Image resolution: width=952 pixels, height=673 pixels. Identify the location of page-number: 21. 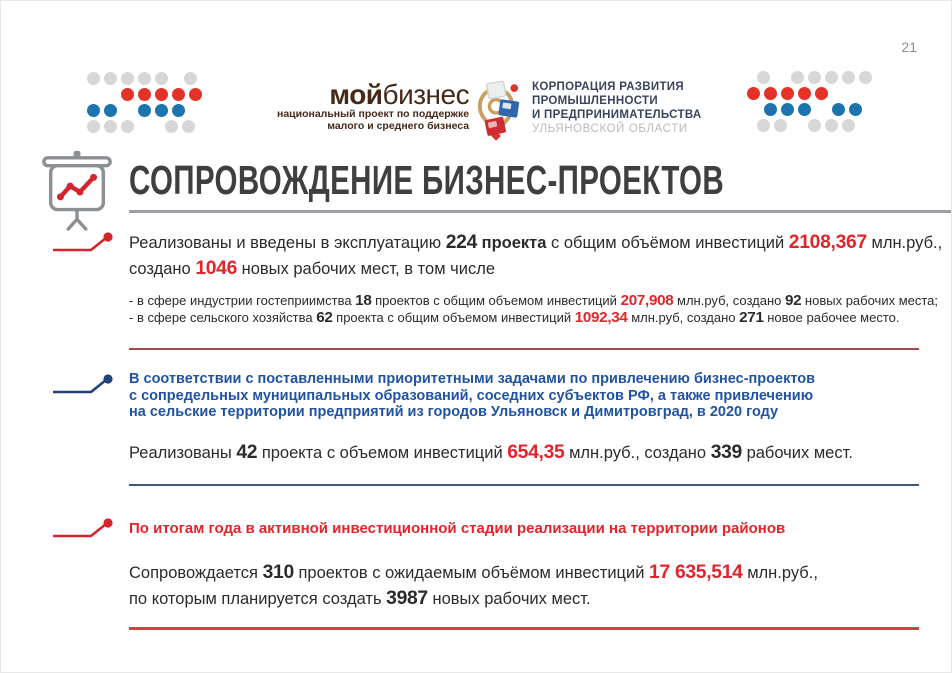
(909, 47).